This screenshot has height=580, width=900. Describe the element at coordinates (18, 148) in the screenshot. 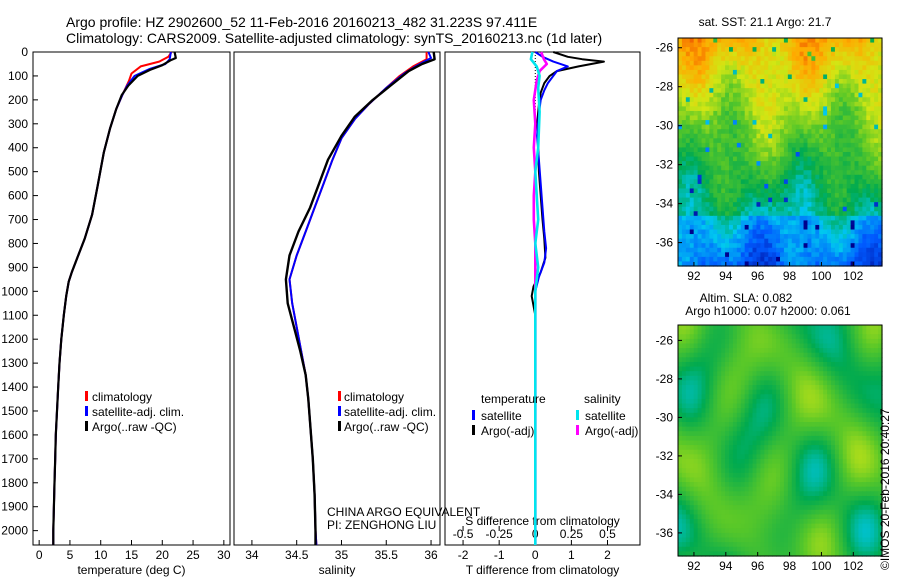

I see `depth-tick-label: 400` at that location.